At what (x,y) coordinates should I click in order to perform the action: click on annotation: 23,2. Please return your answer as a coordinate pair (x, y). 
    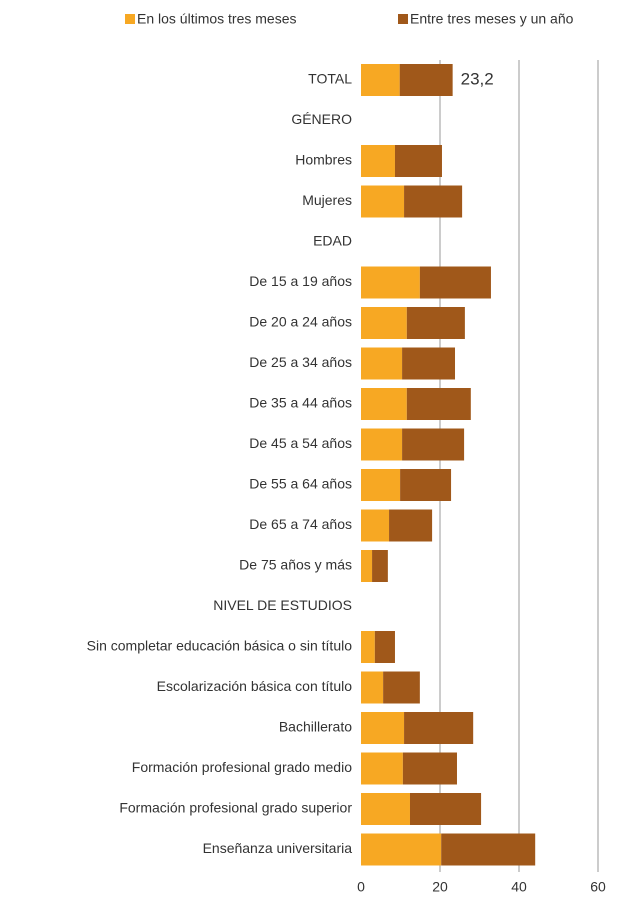
    Looking at the image, I should click on (477, 78).